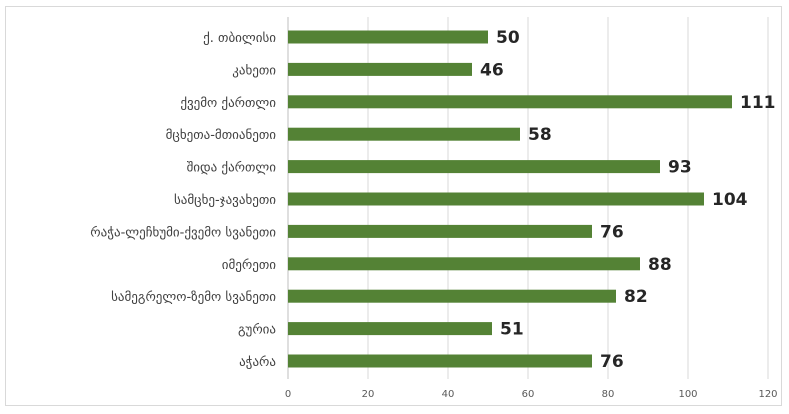  What do you see at coordinates (257, 330) in the screenshot?
I see `category-label: გურია` at bounding box center [257, 330].